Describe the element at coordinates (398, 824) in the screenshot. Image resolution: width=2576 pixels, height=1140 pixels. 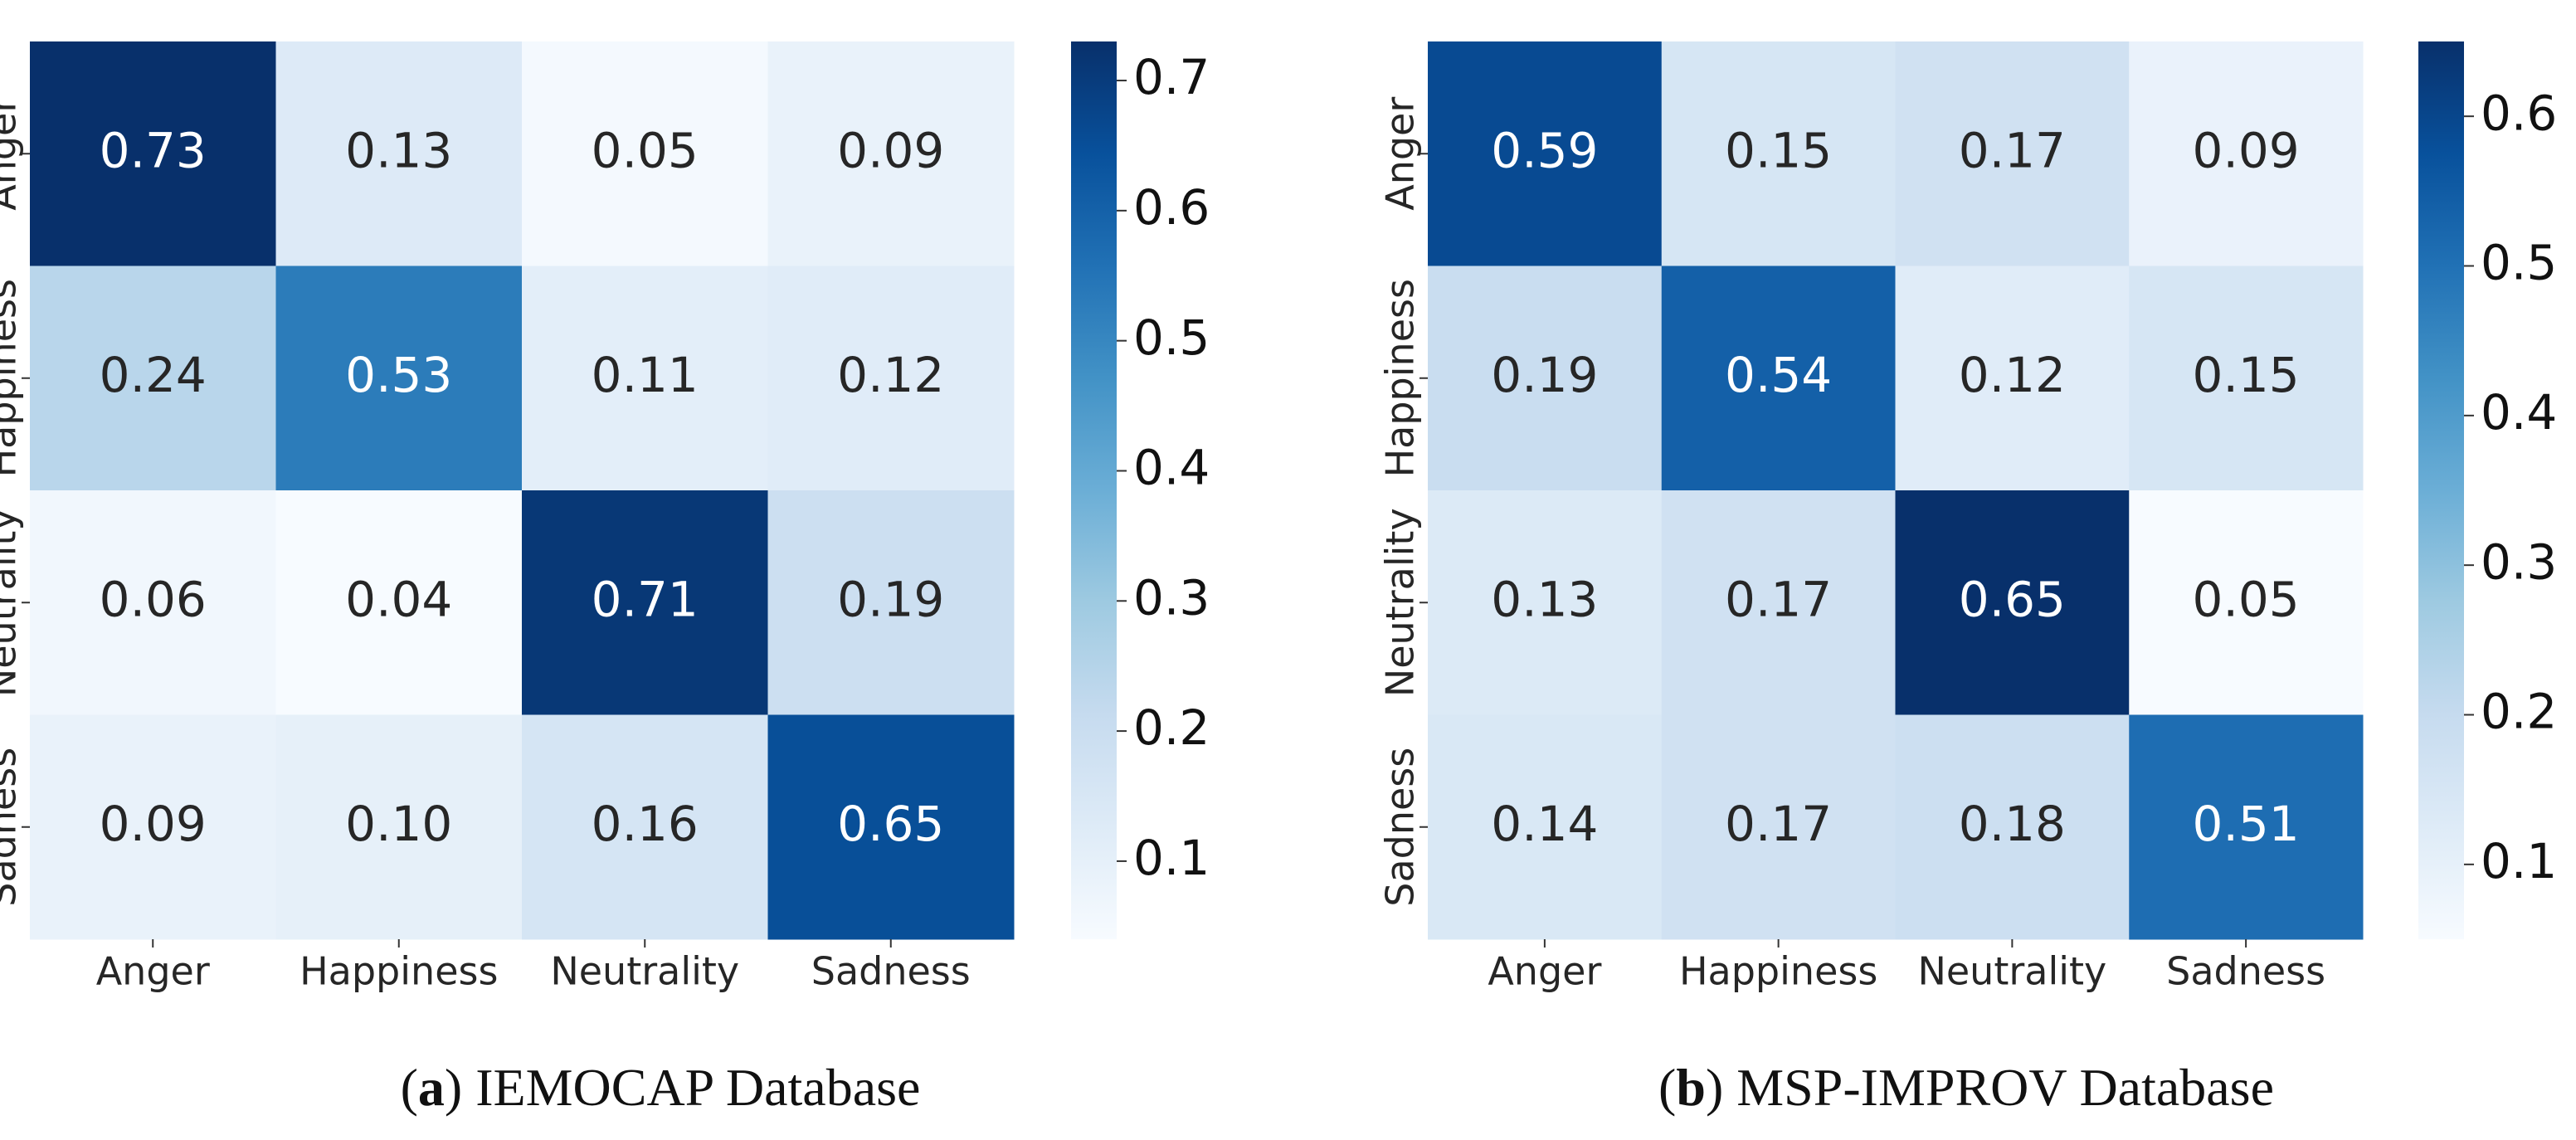
I see `cell-label: 0.10` at that location.